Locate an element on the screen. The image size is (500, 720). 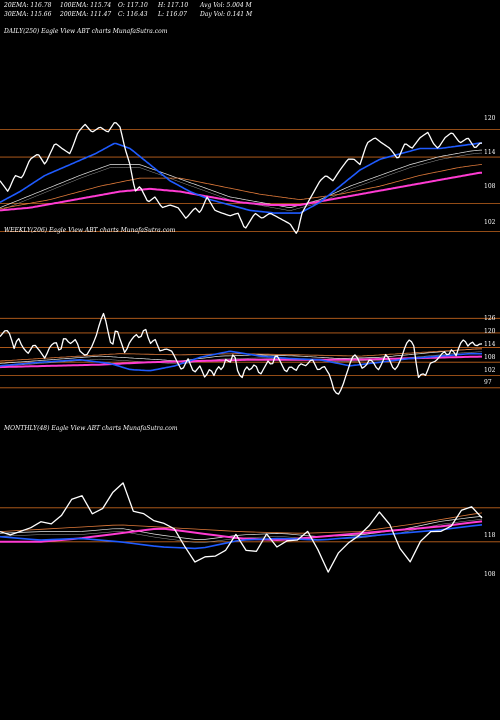
daily-y-tick-label: 114 is located at coordinates (490, 152).